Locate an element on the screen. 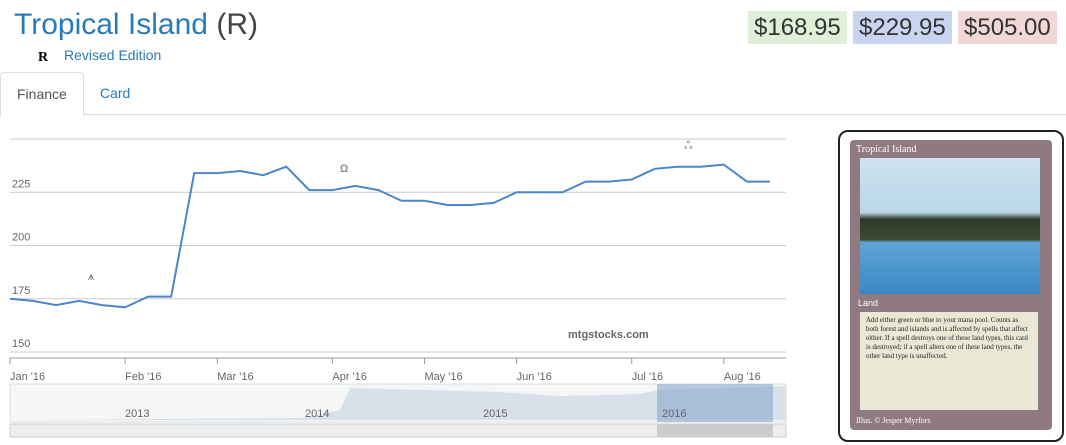  rarity: (R) is located at coordinates (237, 24).